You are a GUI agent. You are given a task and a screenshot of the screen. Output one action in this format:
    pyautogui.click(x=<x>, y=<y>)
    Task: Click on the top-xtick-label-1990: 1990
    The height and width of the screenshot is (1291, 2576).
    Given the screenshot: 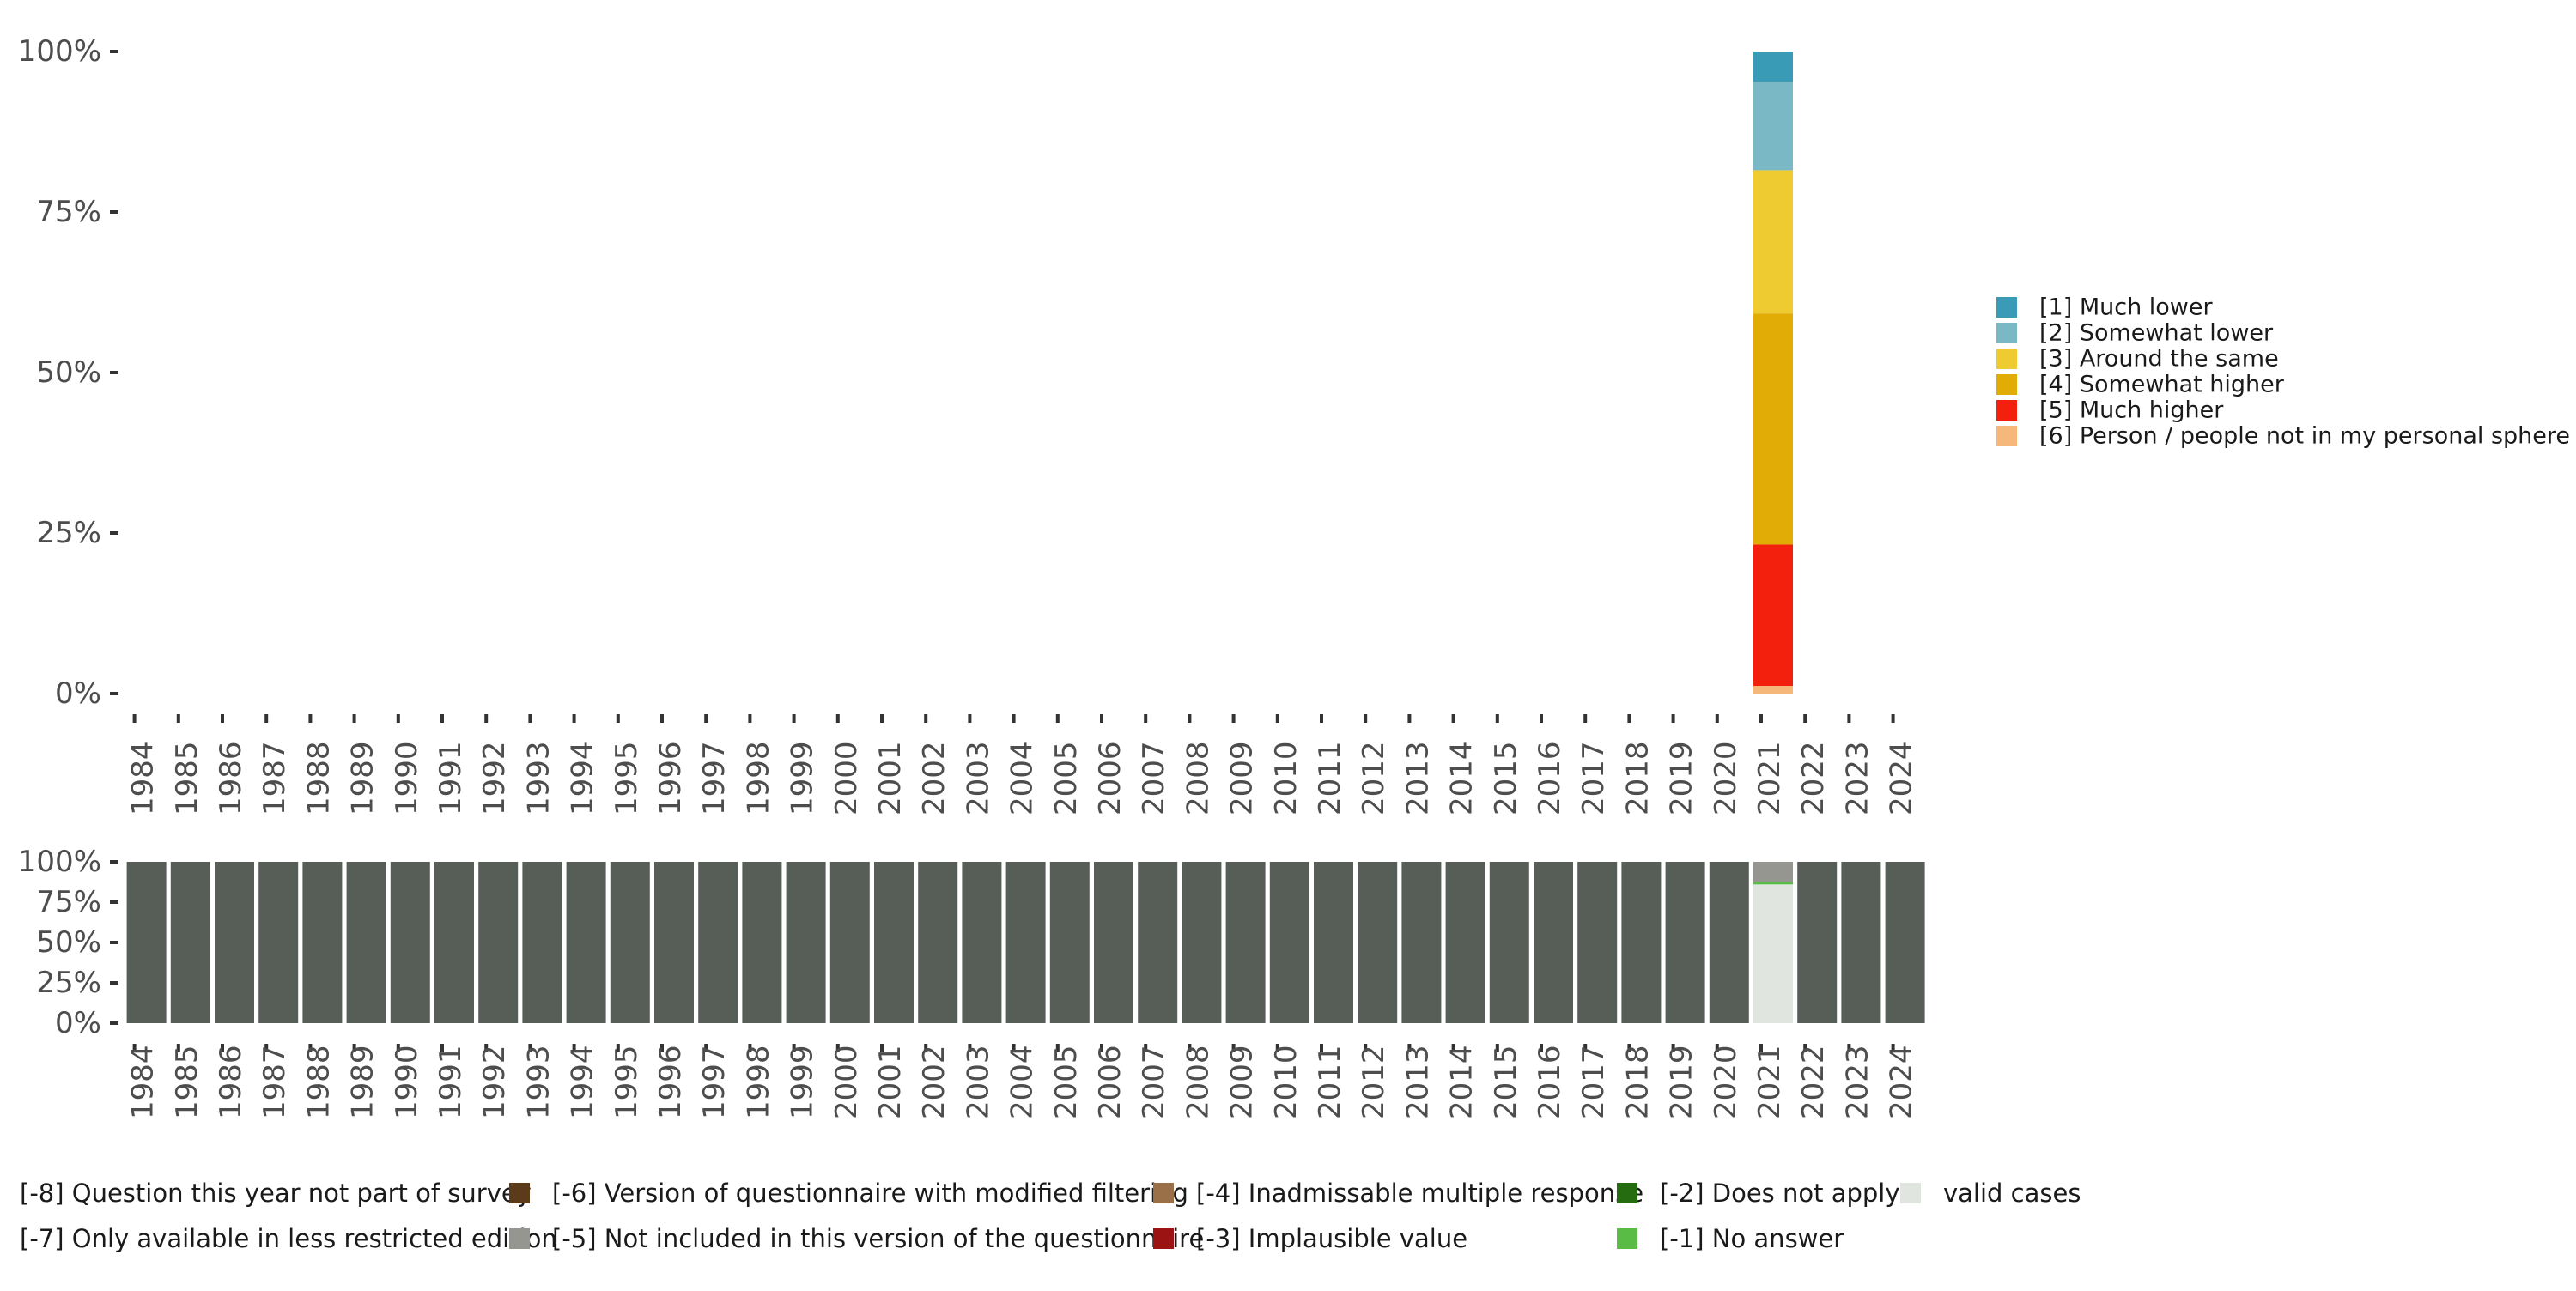 What is the action you would take?
    pyautogui.click(x=407, y=778)
    